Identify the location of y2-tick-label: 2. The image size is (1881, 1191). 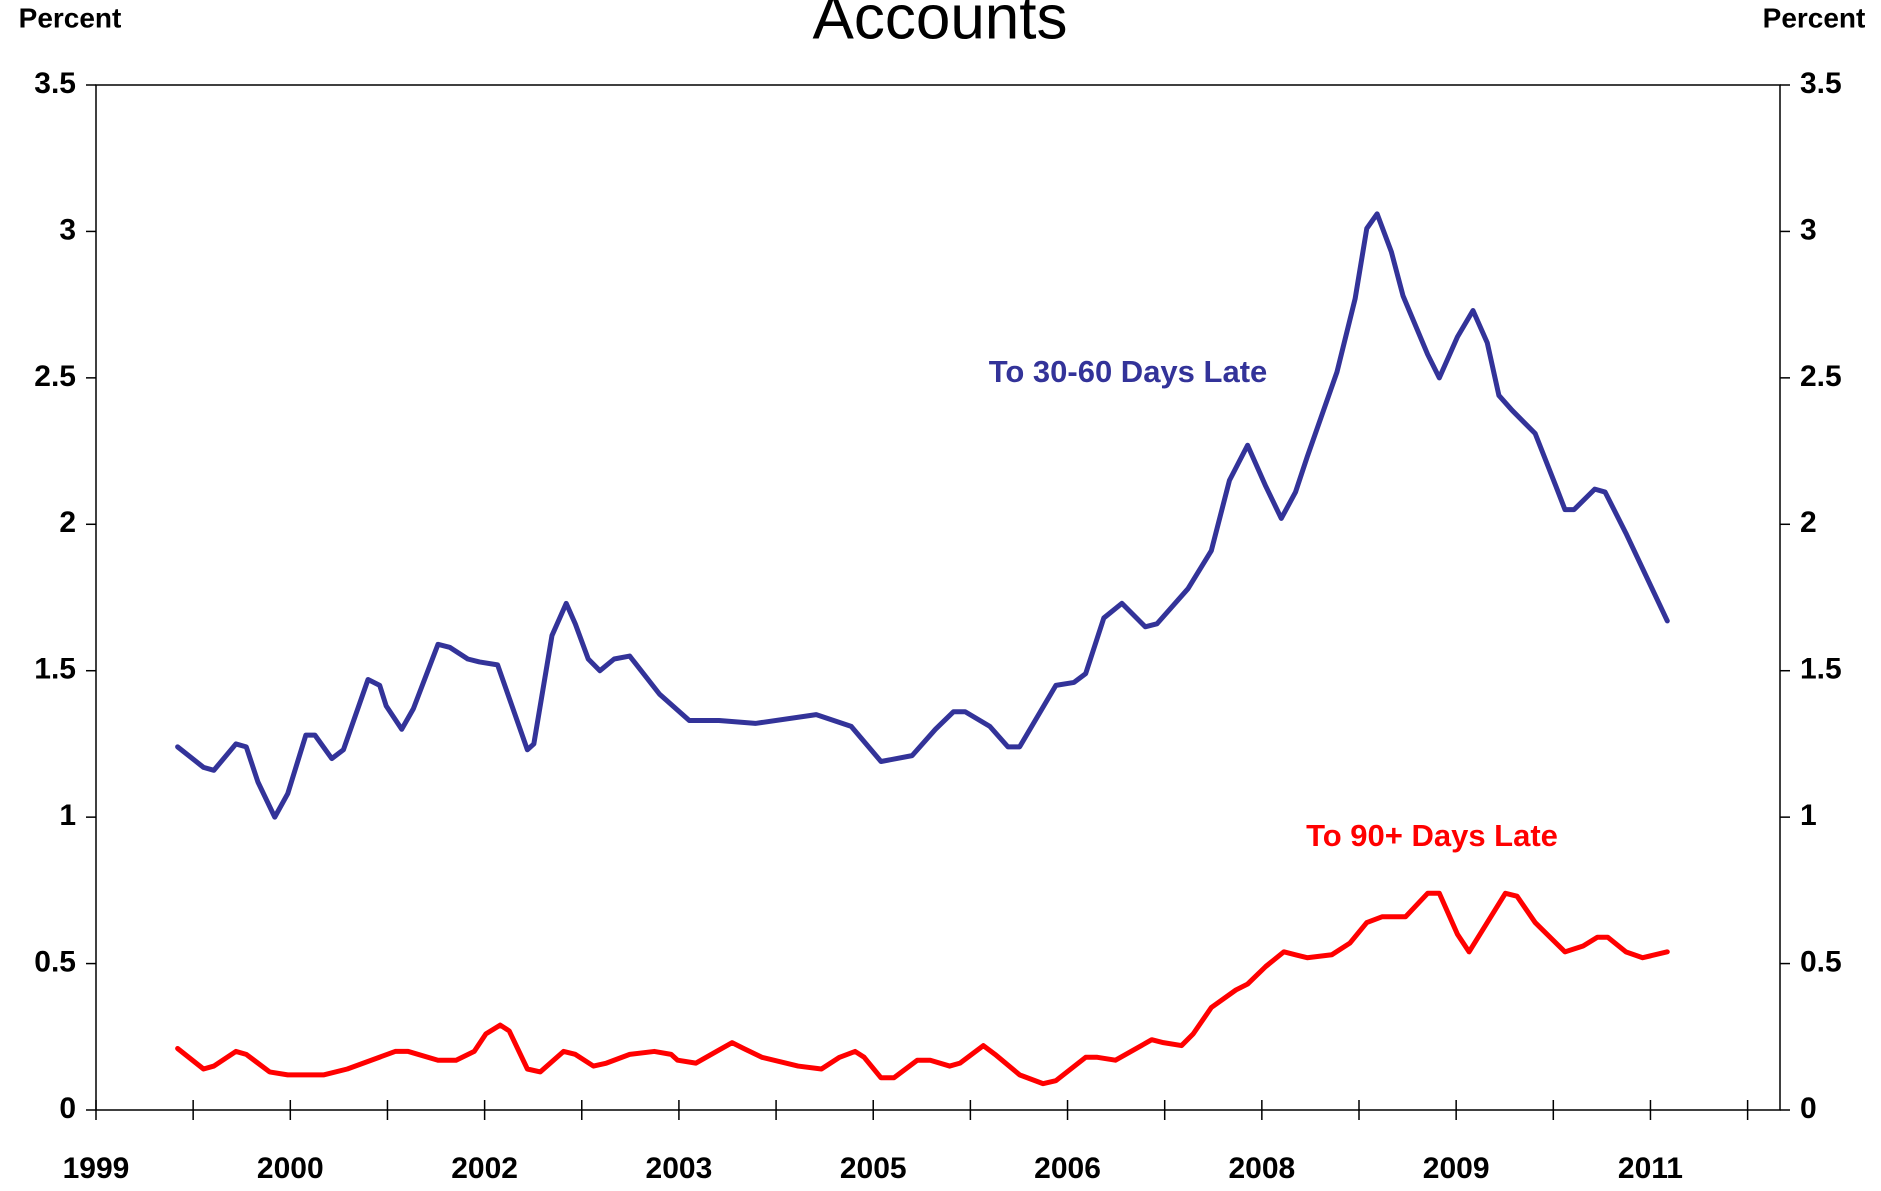
(1808, 522).